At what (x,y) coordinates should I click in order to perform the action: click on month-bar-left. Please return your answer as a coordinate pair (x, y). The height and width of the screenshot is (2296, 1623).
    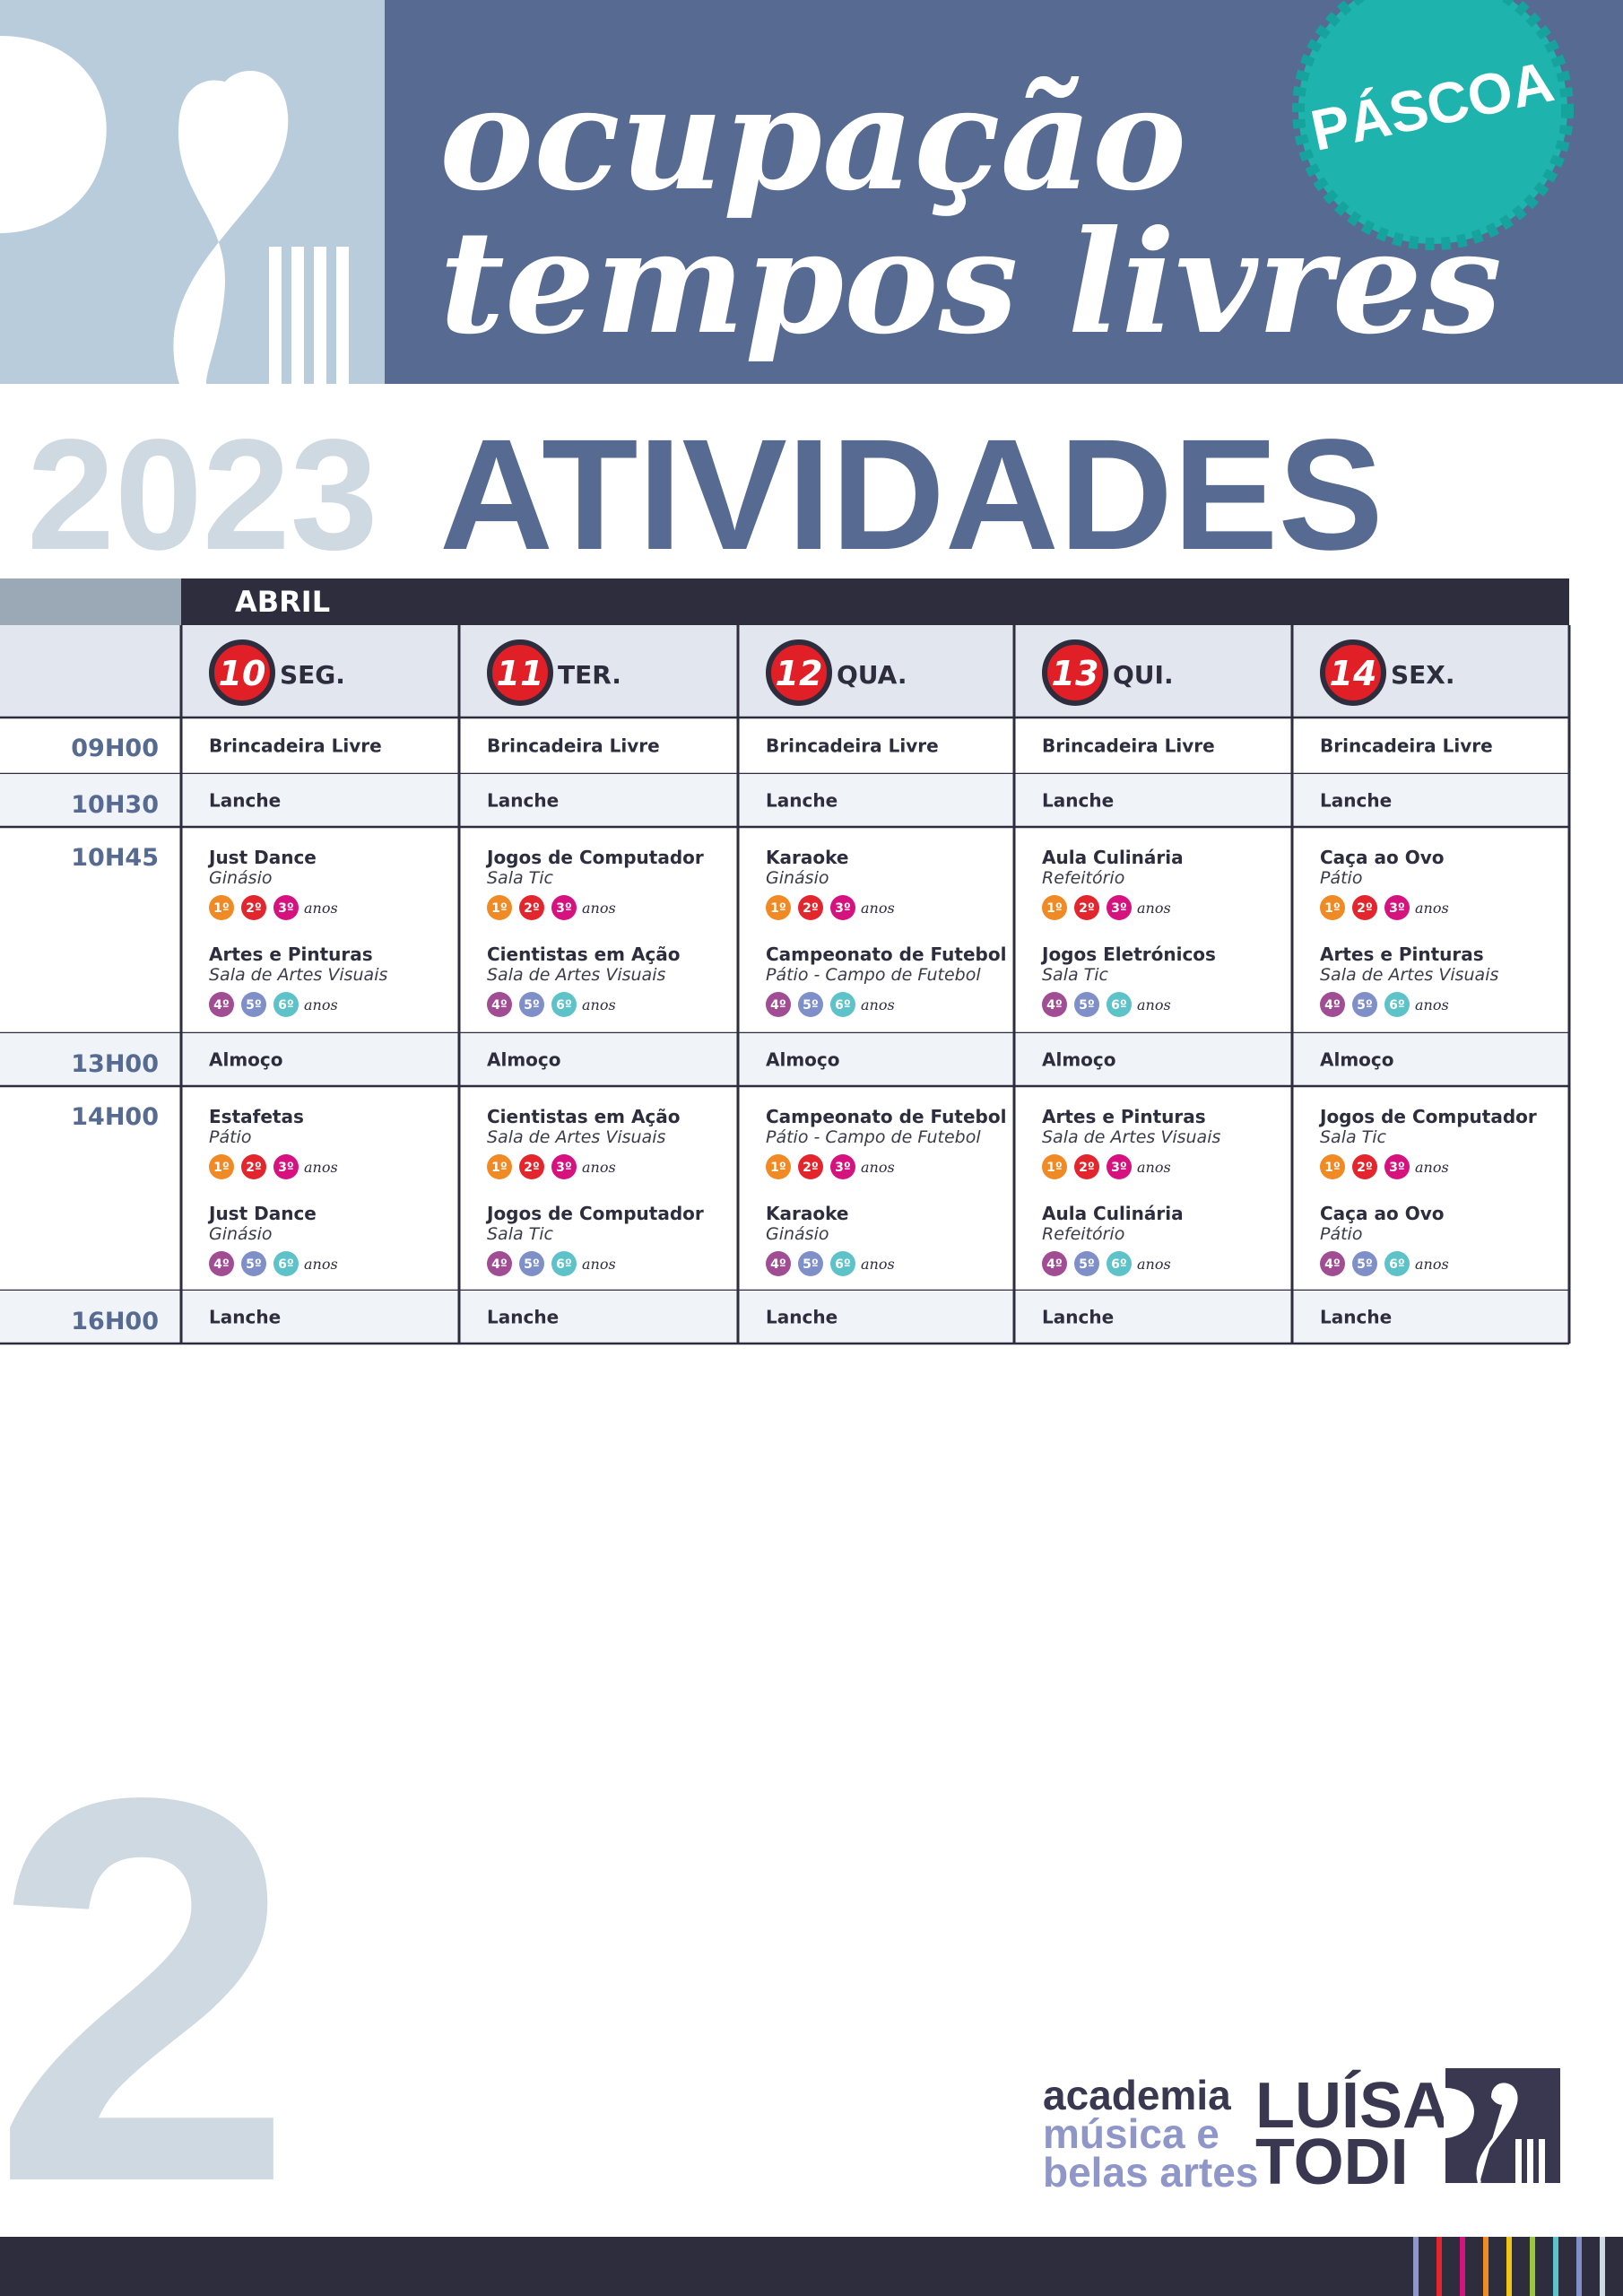
    Looking at the image, I should click on (90, 601).